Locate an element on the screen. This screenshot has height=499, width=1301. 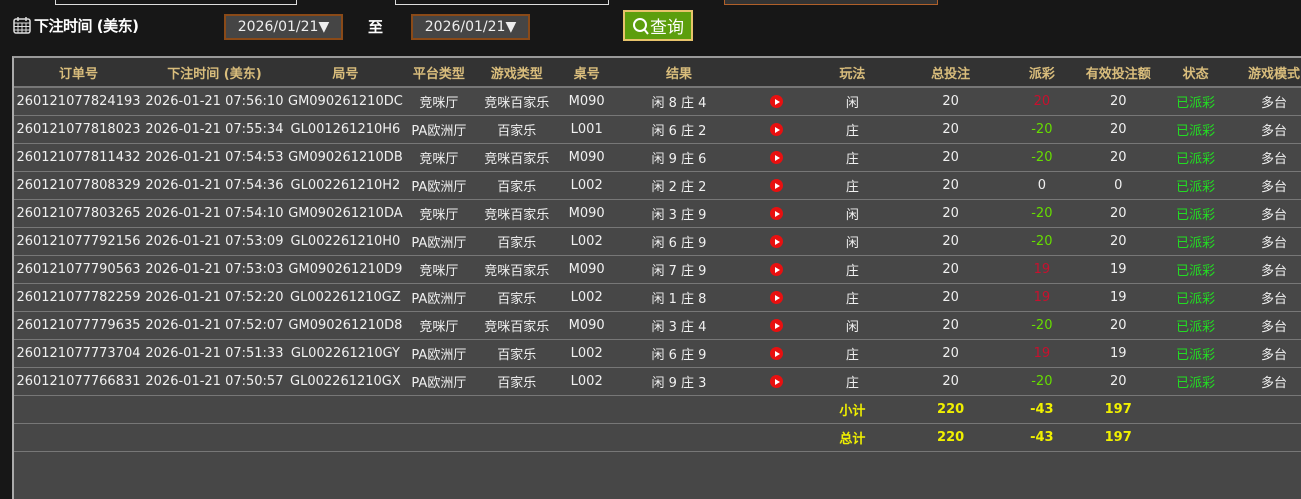
cell-order-no is located at coordinates (78, 437).